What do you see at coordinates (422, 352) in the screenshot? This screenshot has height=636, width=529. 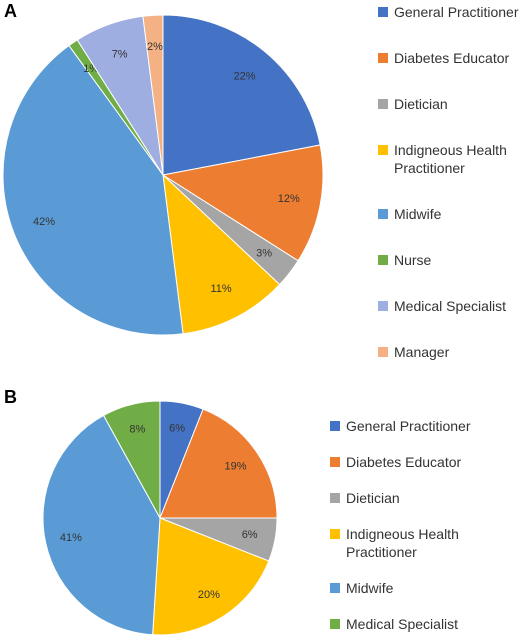 I see `legend-label: Manager` at bounding box center [422, 352].